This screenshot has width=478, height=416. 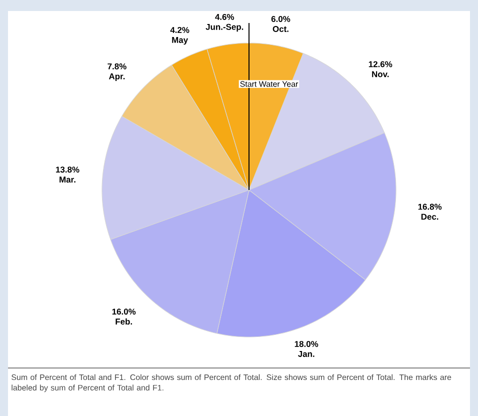 What do you see at coordinates (224, 17) in the screenshot?
I see `data-label: 4.6%` at bounding box center [224, 17].